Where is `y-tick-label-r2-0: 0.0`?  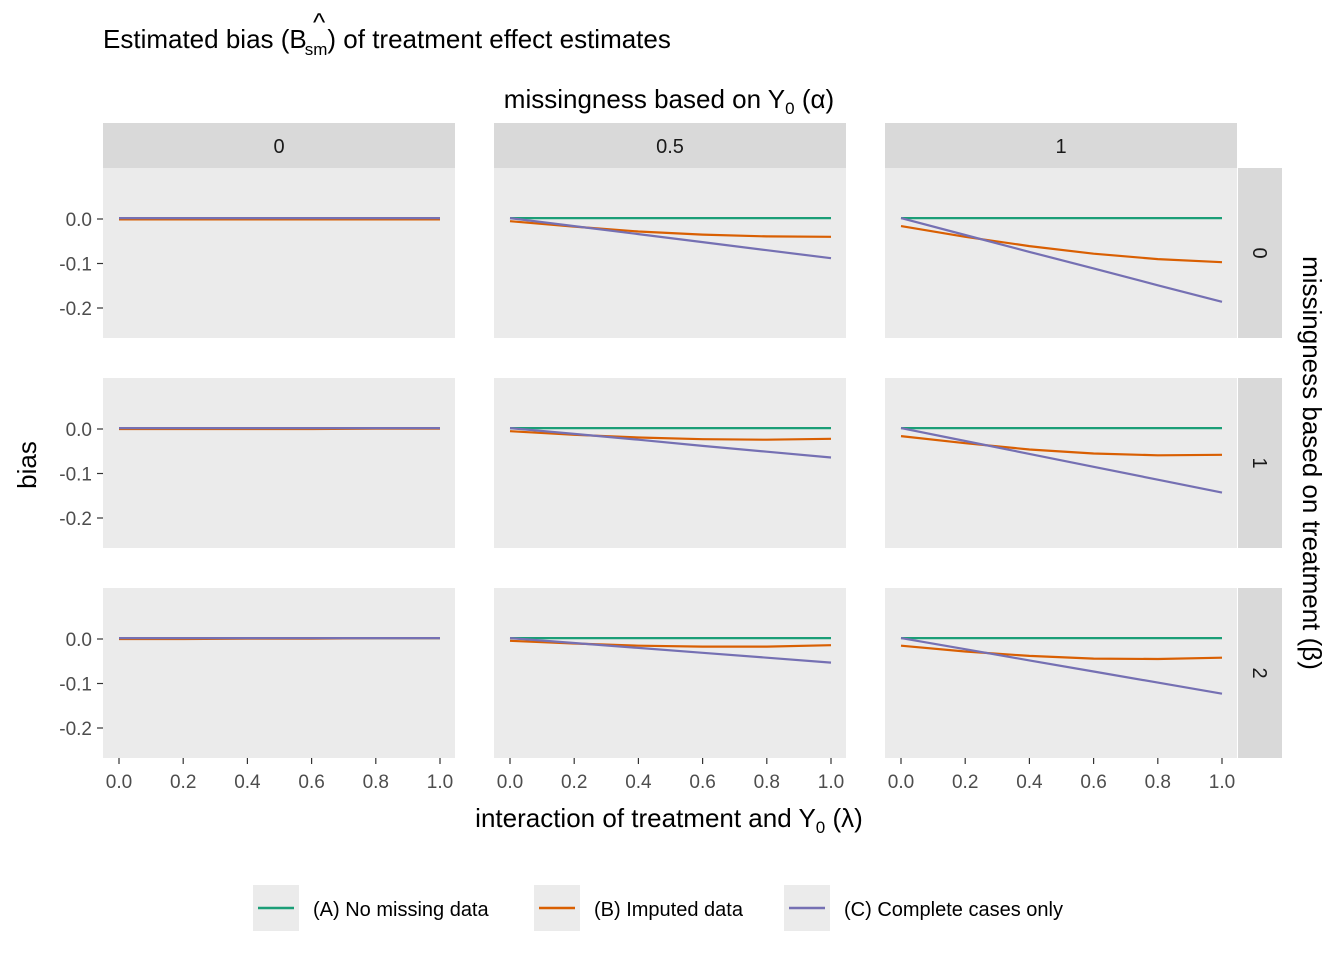 y-tick-label-r2-0: 0.0 is located at coordinates (79, 640).